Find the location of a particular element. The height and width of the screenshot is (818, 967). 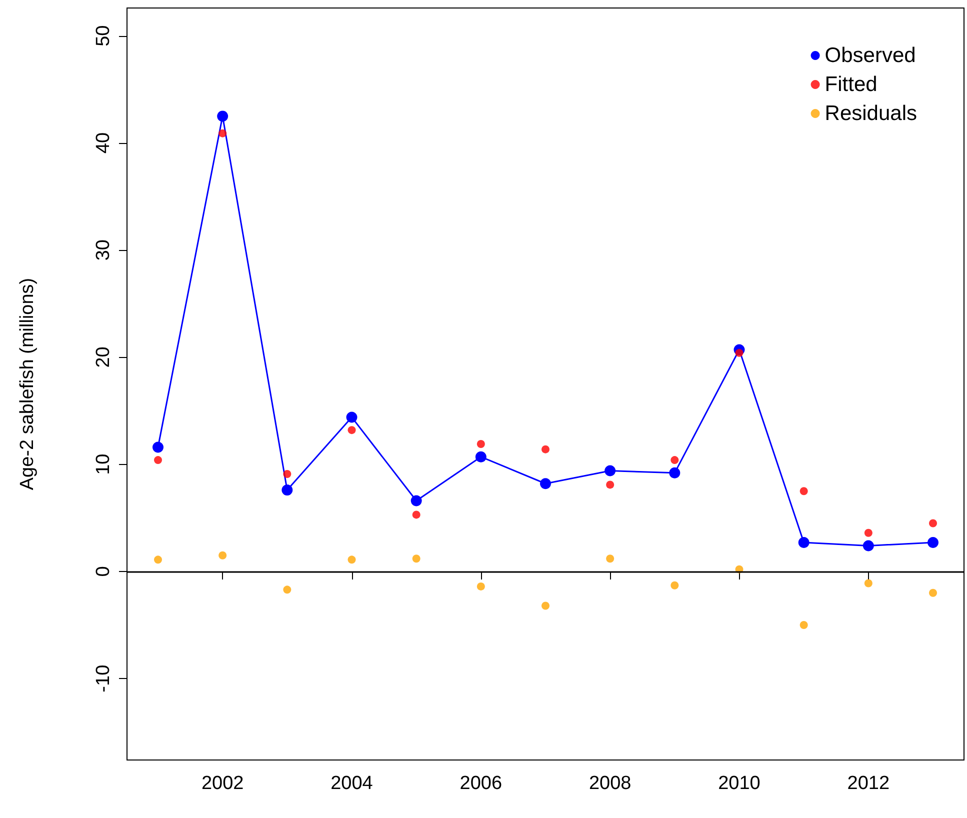

x-tick-label: 2002 is located at coordinates (222, 783).